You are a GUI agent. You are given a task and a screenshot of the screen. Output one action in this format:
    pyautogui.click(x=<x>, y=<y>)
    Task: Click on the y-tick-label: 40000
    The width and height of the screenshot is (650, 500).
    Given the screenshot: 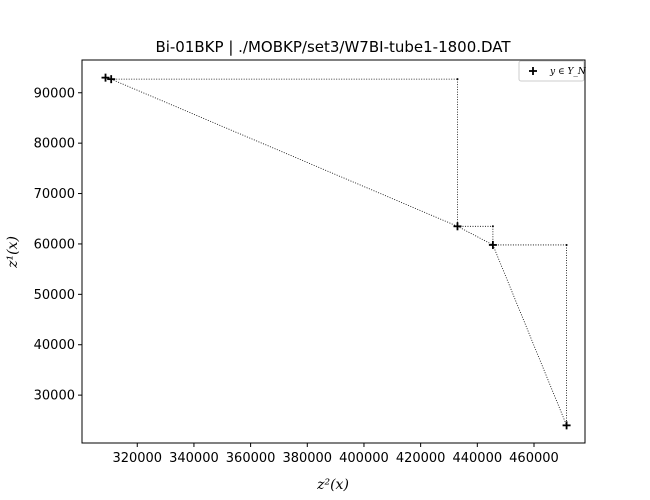 What is the action you would take?
    pyautogui.click(x=54, y=345)
    